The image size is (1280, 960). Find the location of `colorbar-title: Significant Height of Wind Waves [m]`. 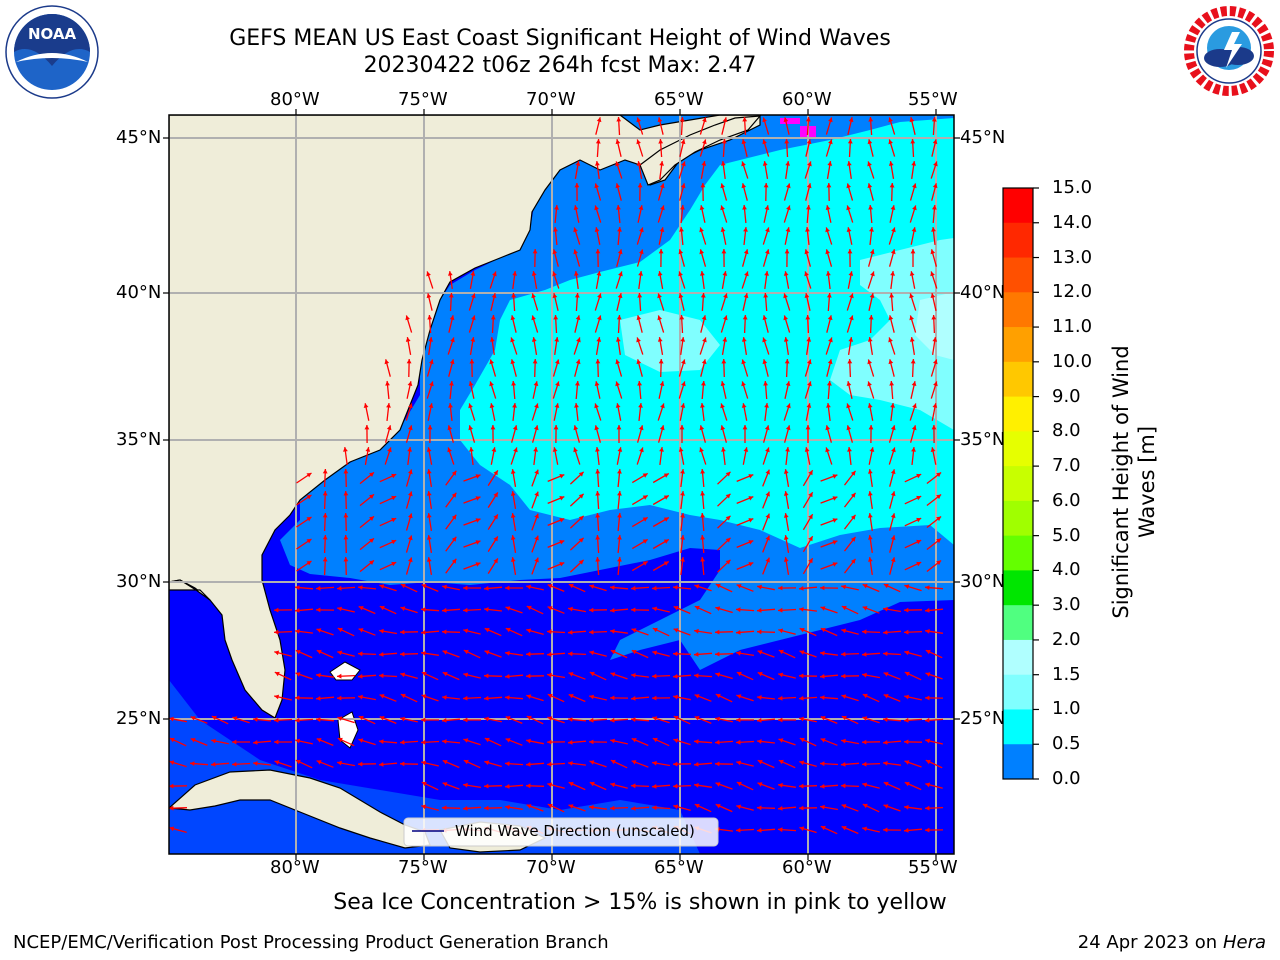

colorbar-title: Significant Height of Wind Waves [m] is located at coordinates (1134, 482).